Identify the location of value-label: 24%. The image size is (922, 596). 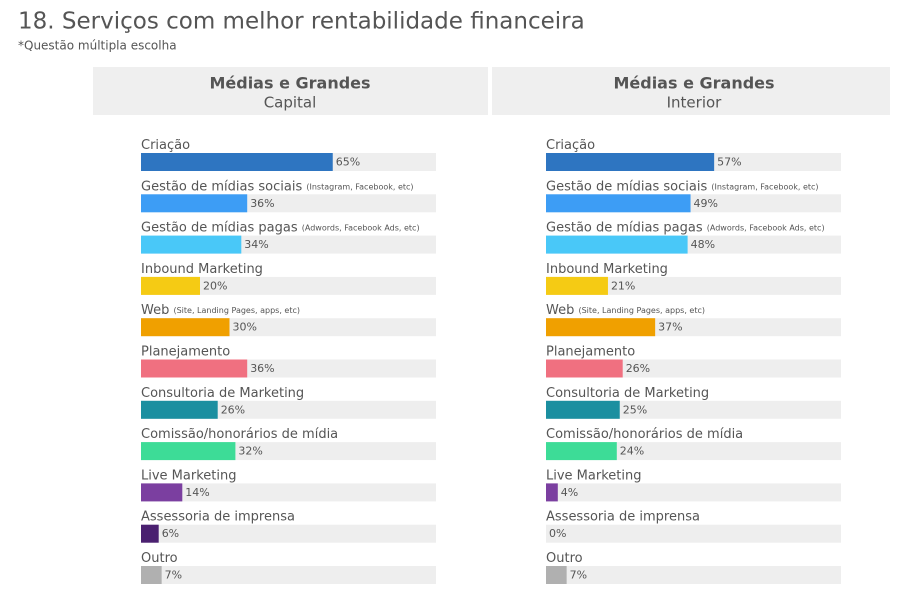
(632, 451).